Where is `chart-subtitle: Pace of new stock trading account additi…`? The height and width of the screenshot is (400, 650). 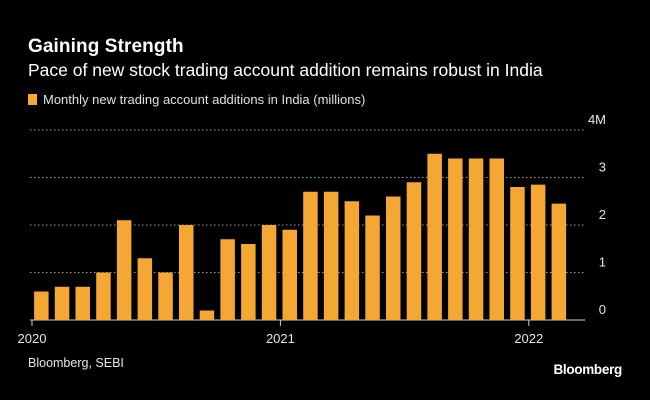 chart-subtitle: Pace of new stock trading account additi… is located at coordinates (285, 70).